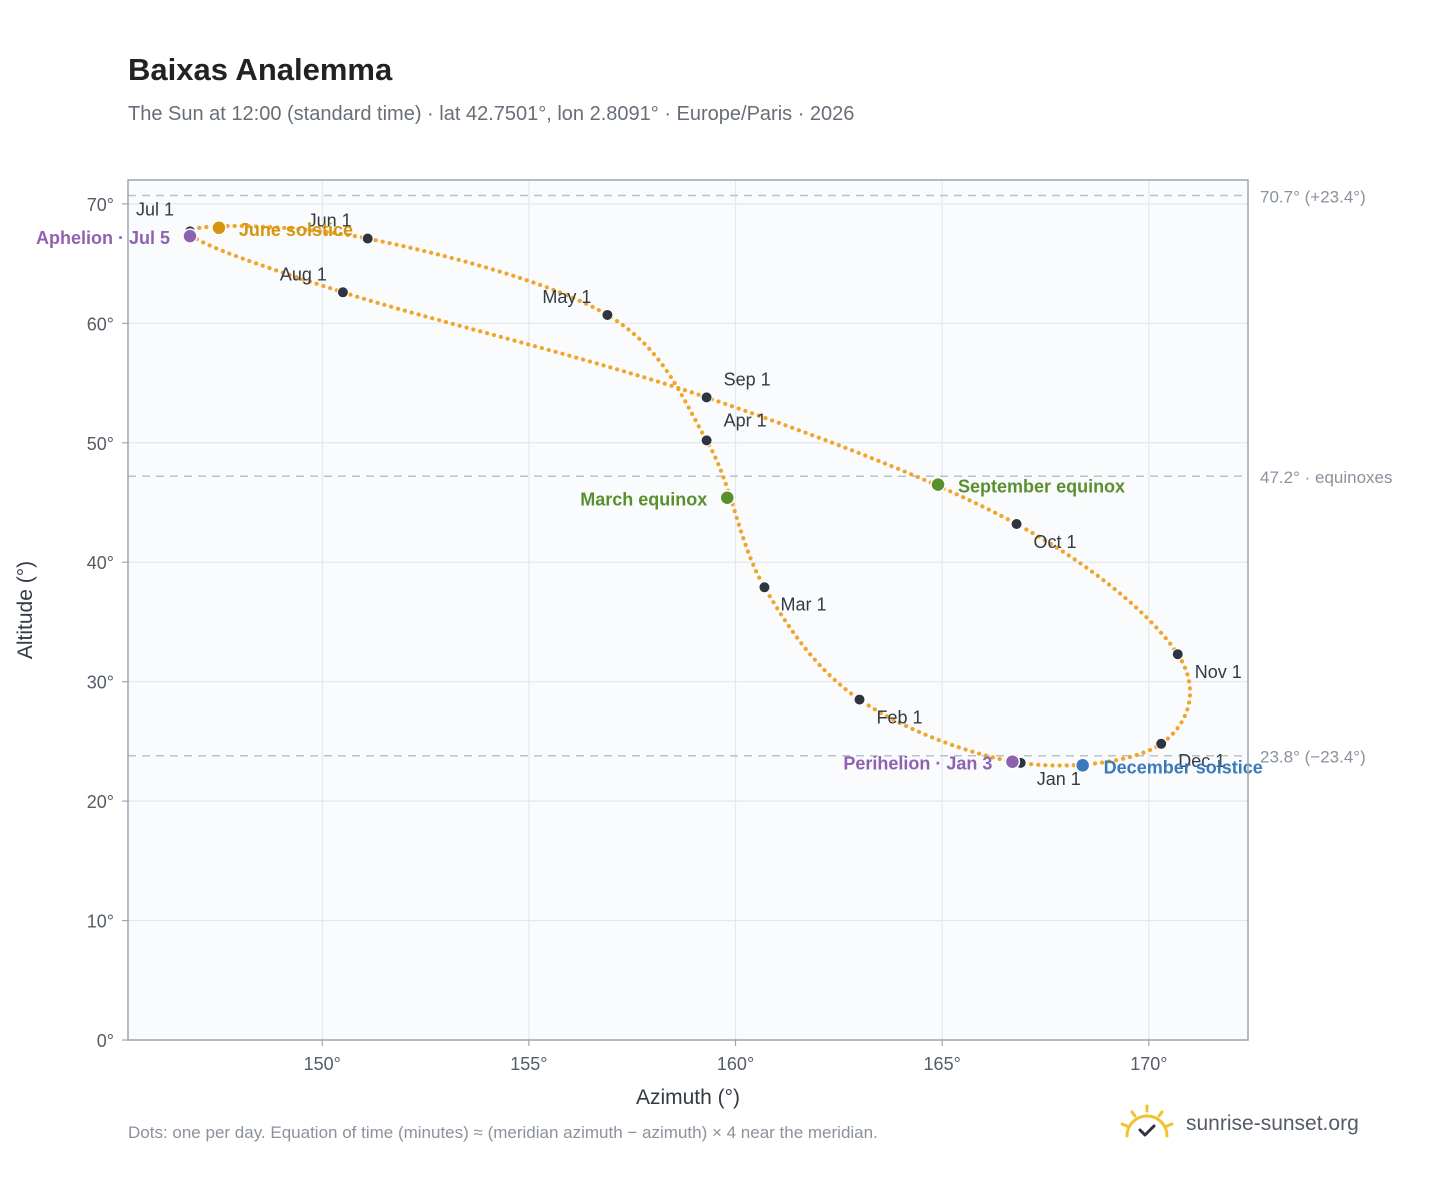  What do you see at coordinates (803, 604) in the screenshot?
I see `month-label: Mar 1` at bounding box center [803, 604].